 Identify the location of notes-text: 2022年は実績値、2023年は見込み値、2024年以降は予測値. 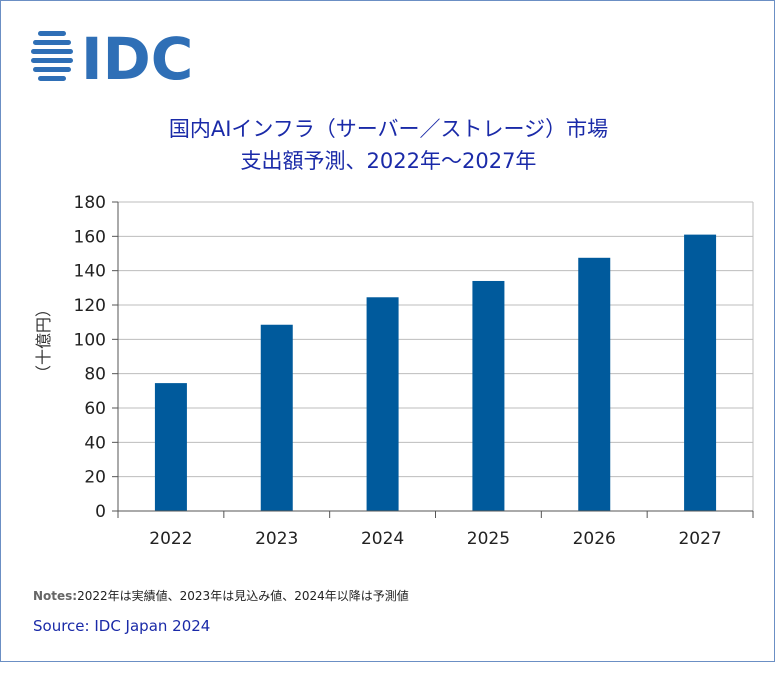
(243, 596).